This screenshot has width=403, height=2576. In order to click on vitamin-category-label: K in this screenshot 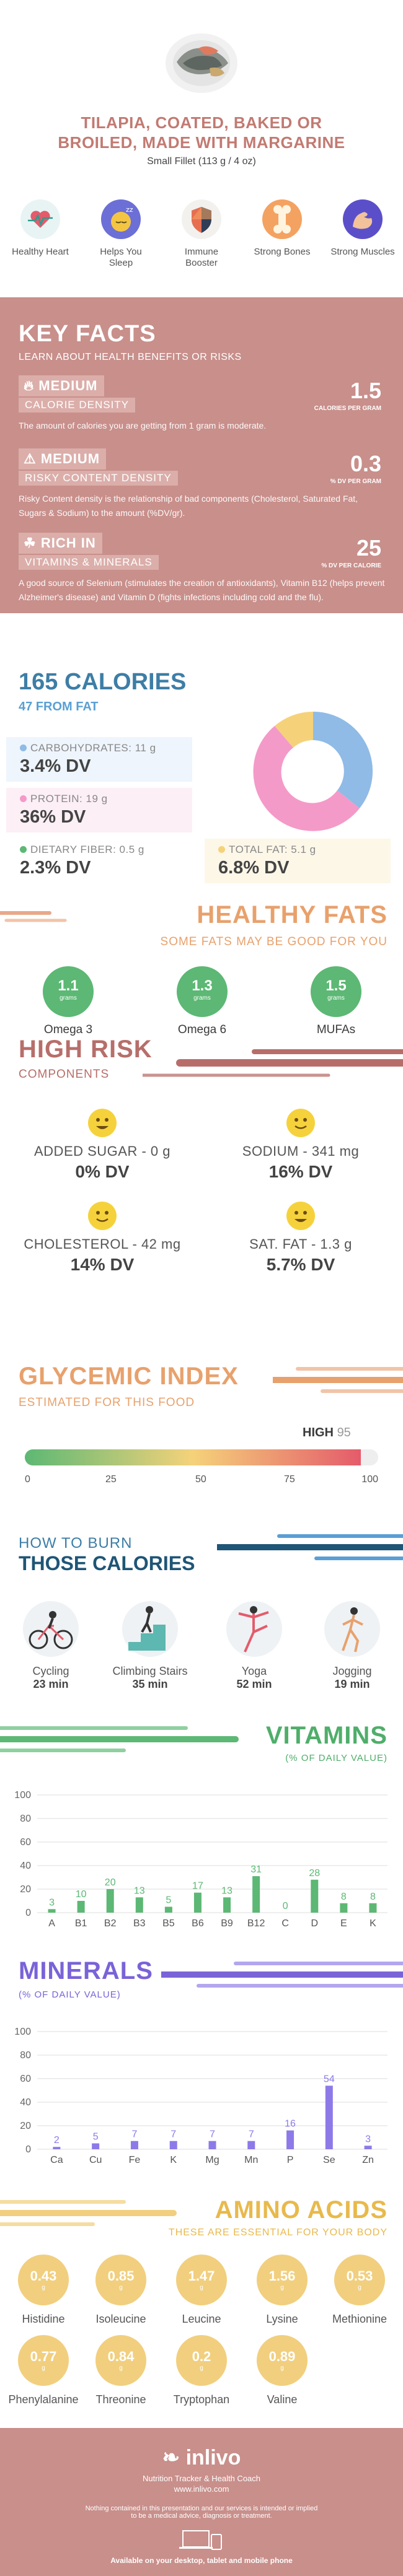, I will do `click(373, 1923)`.